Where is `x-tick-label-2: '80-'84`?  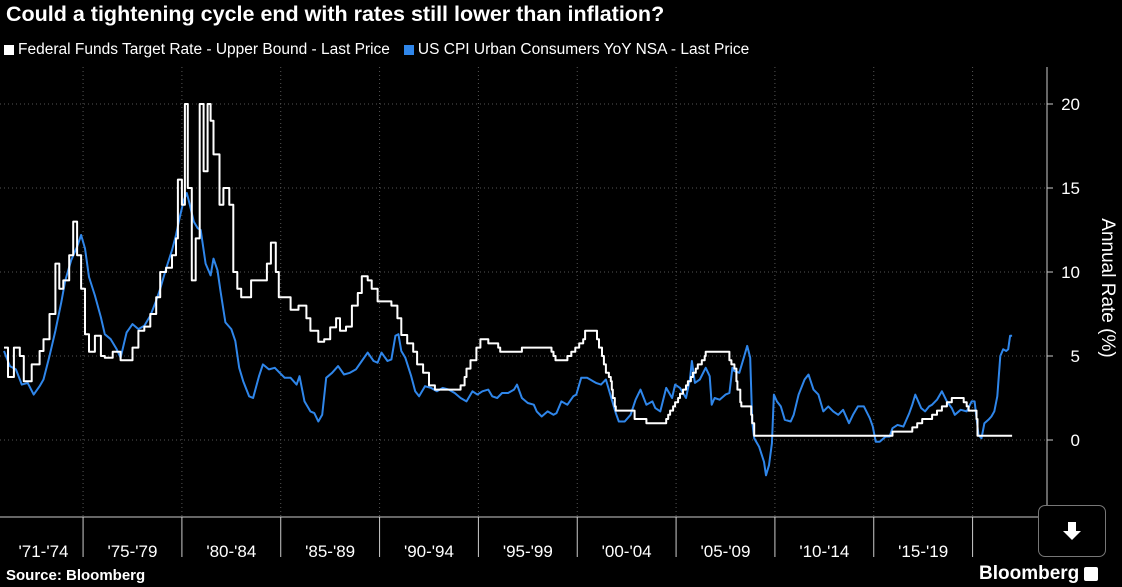 x-tick-label-2: '80-'84 is located at coordinates (231, 551).